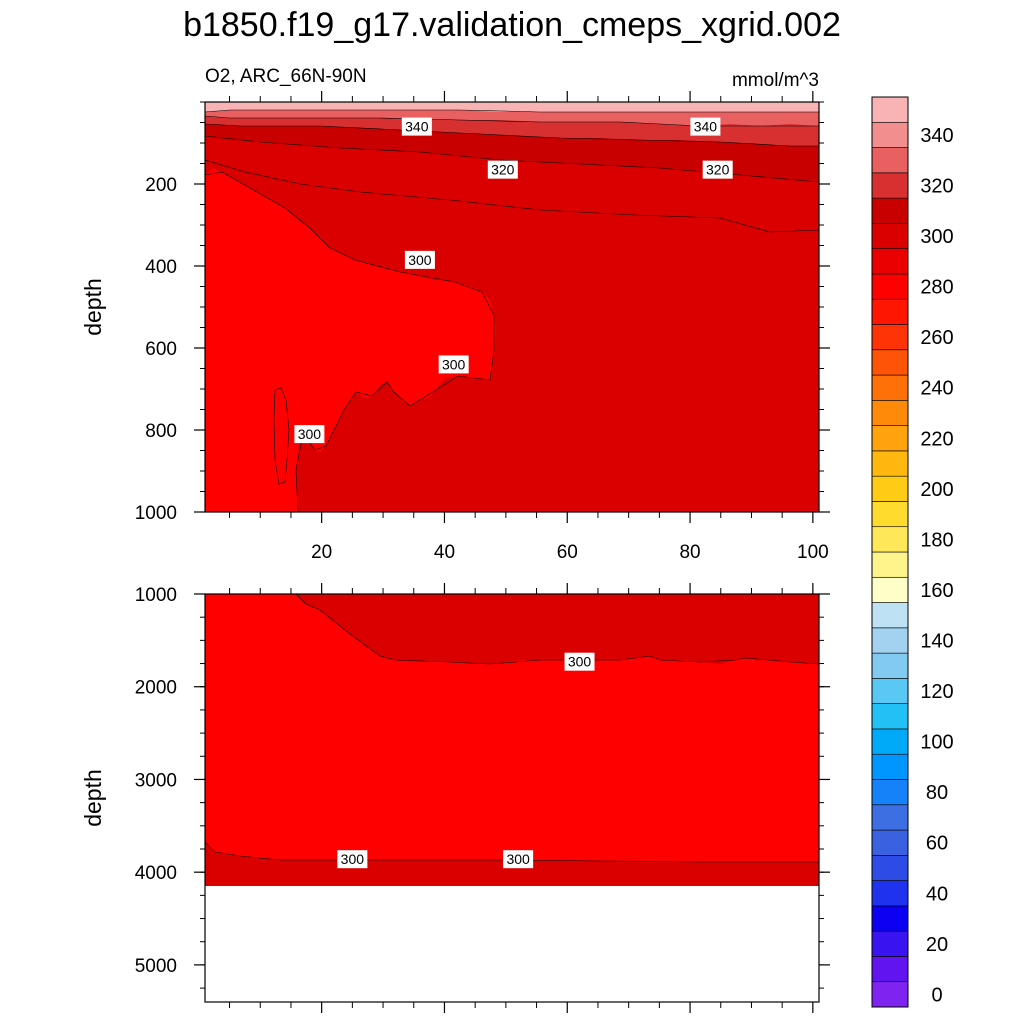  What do you see at coordinates (689, 552) in the screenshot?
I see `x-tick-label: 80` at bounding box center [689, 552].